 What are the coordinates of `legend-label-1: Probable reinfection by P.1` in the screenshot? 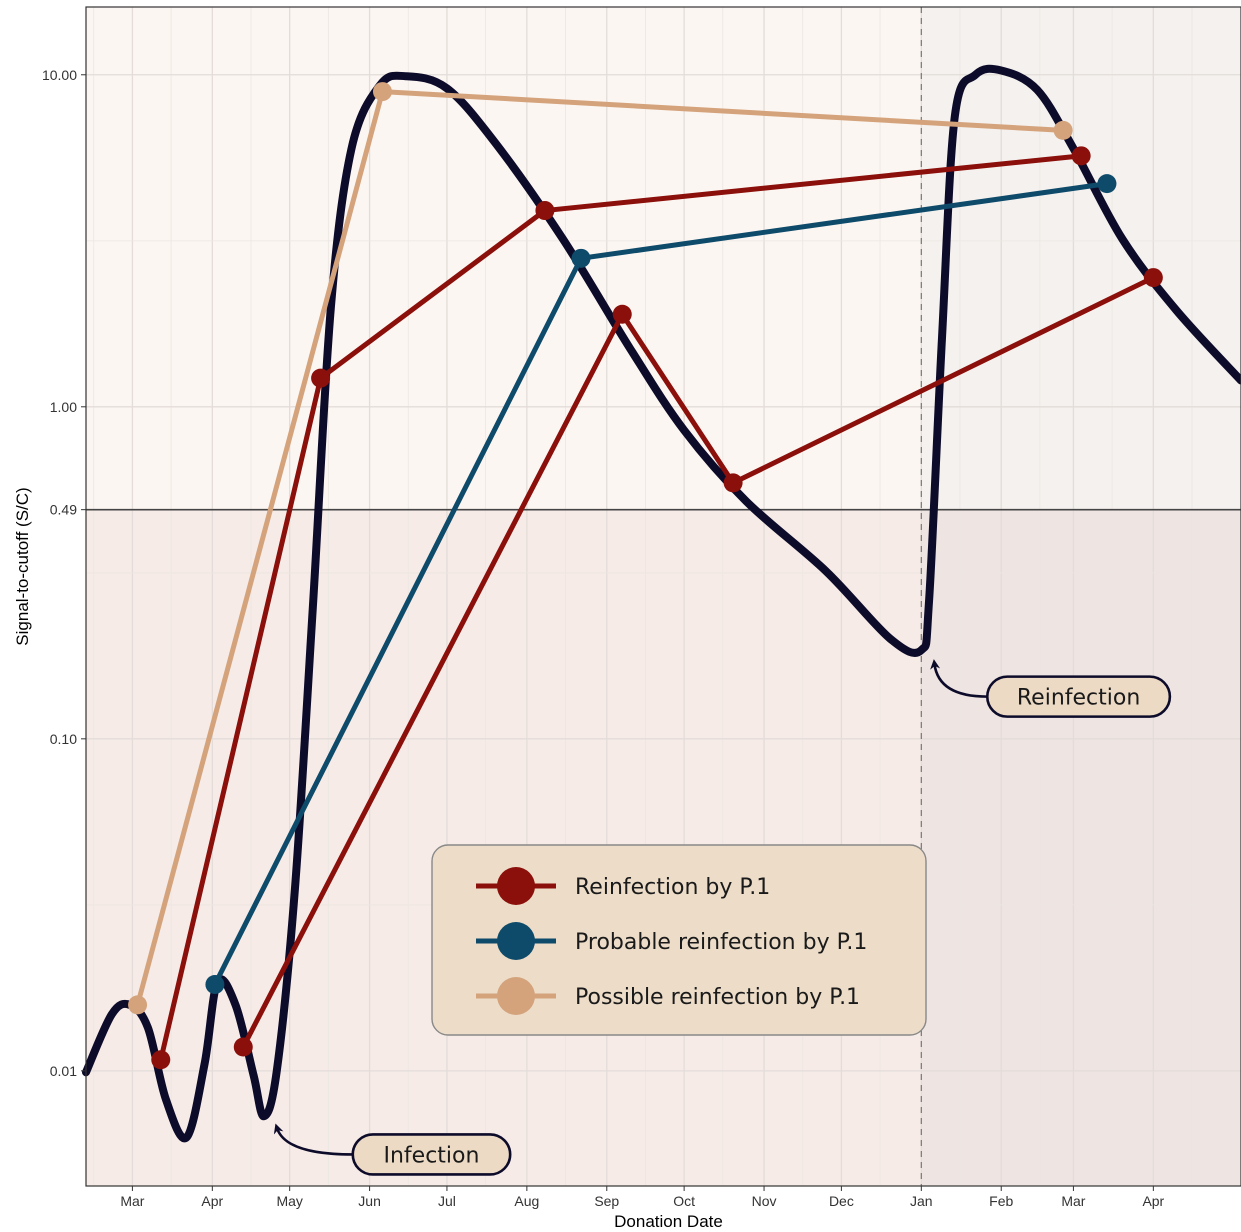 It's located at (721, 942).